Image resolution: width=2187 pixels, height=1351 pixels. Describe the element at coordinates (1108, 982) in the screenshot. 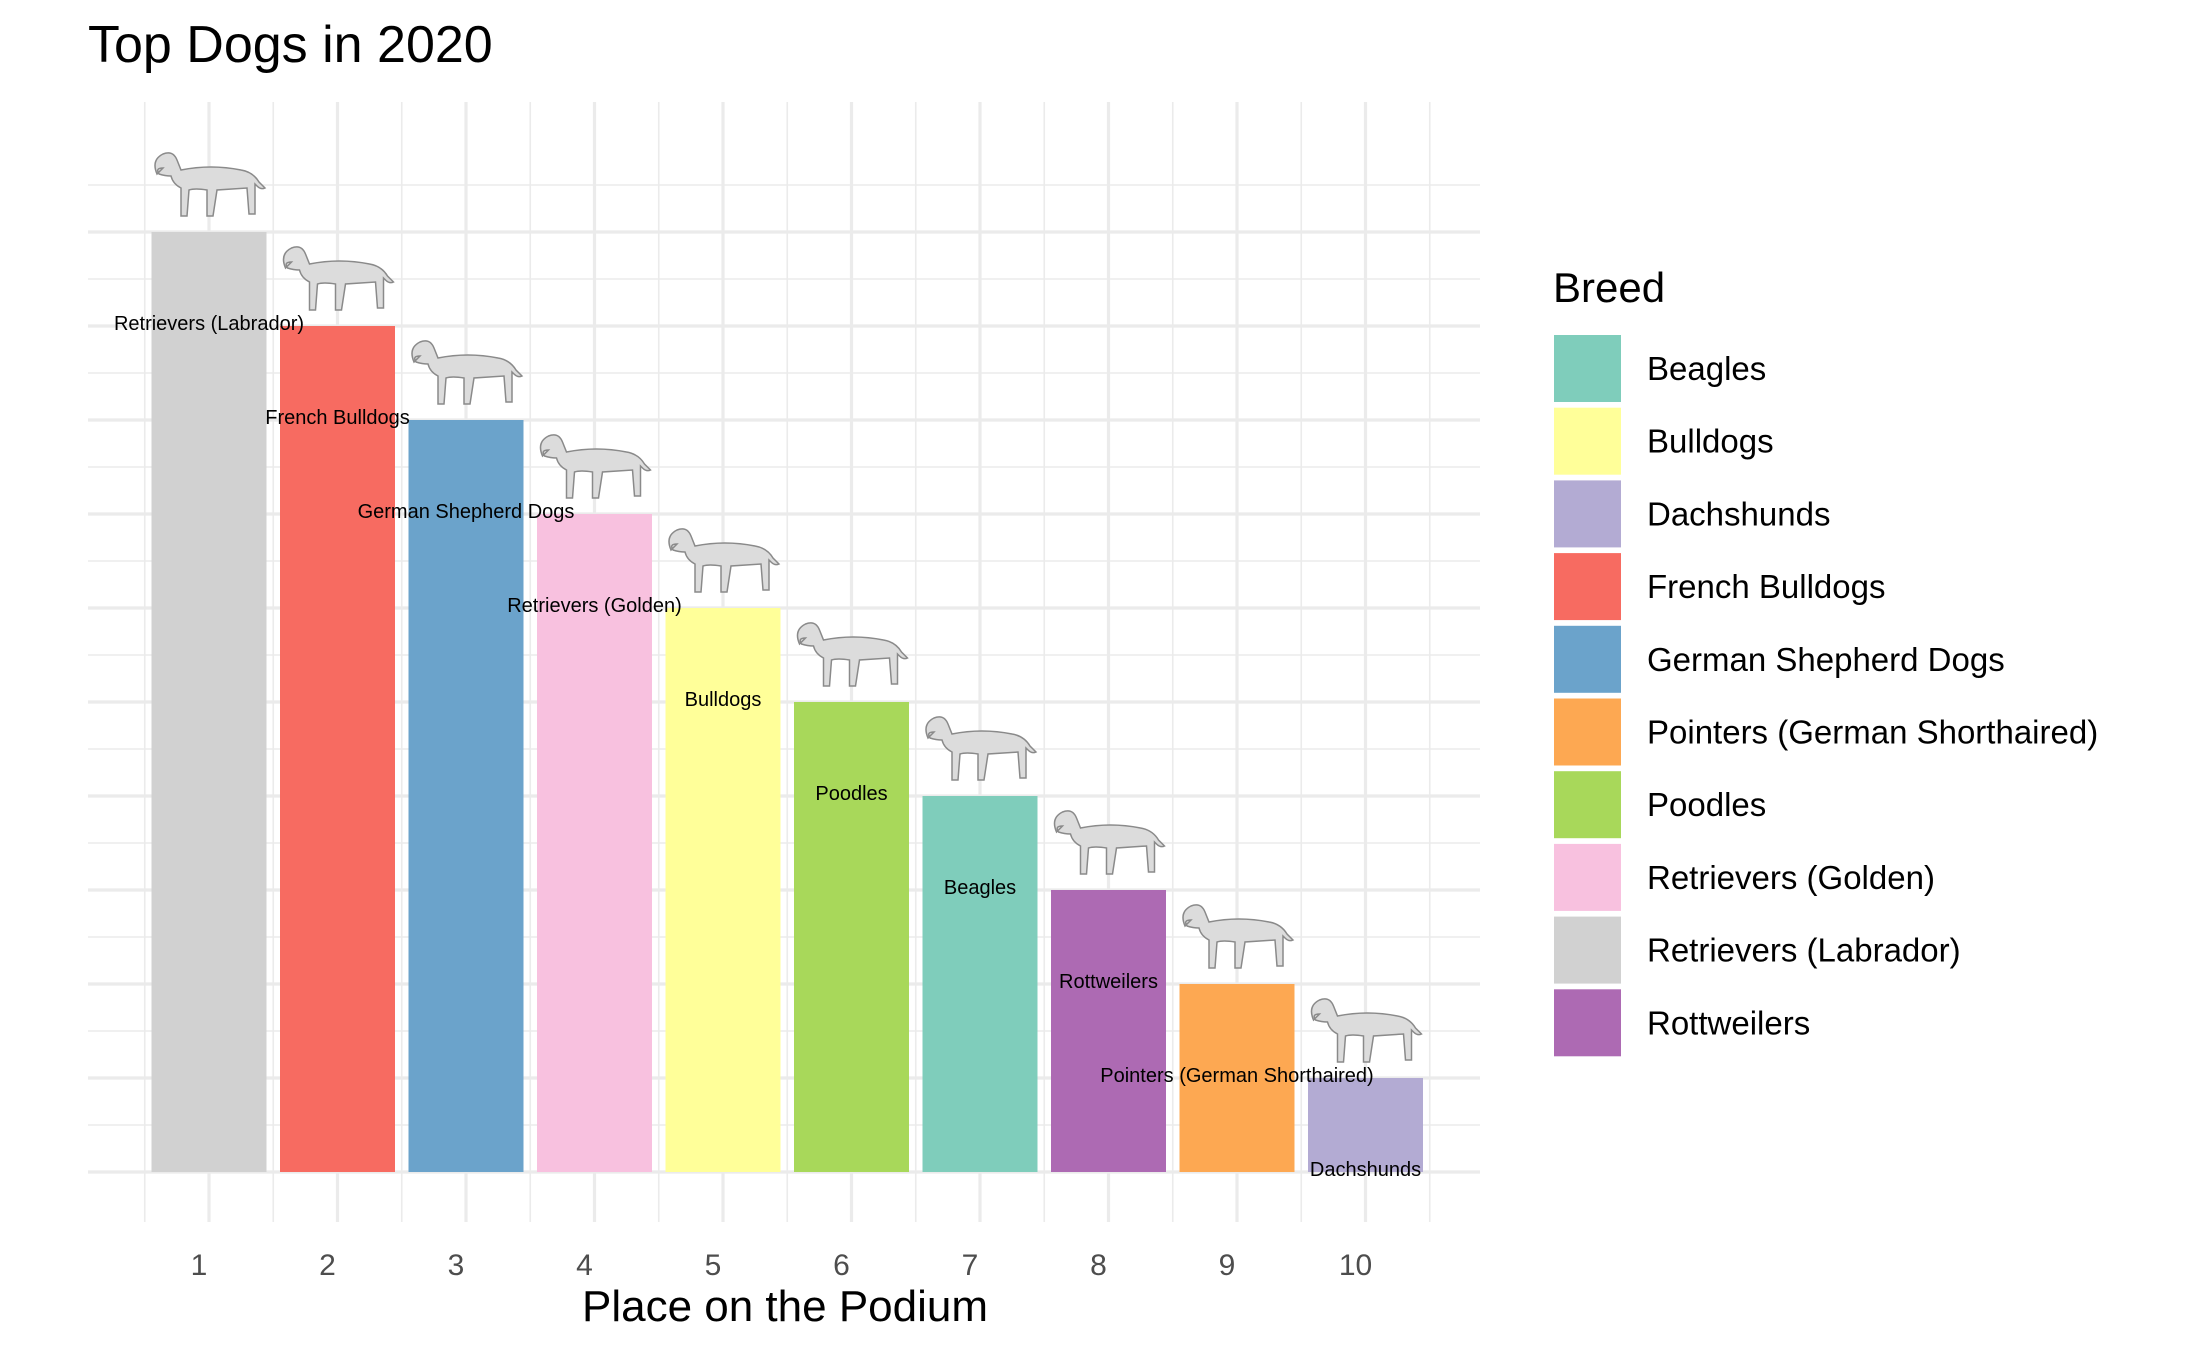

I see `bar-label: Rottweilers` at that location.